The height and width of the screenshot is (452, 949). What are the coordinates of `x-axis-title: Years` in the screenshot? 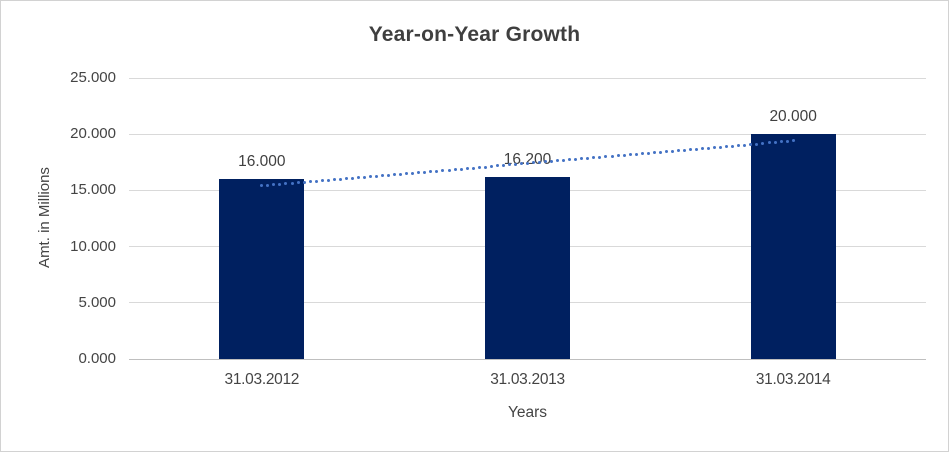 It's located at (527, 412).